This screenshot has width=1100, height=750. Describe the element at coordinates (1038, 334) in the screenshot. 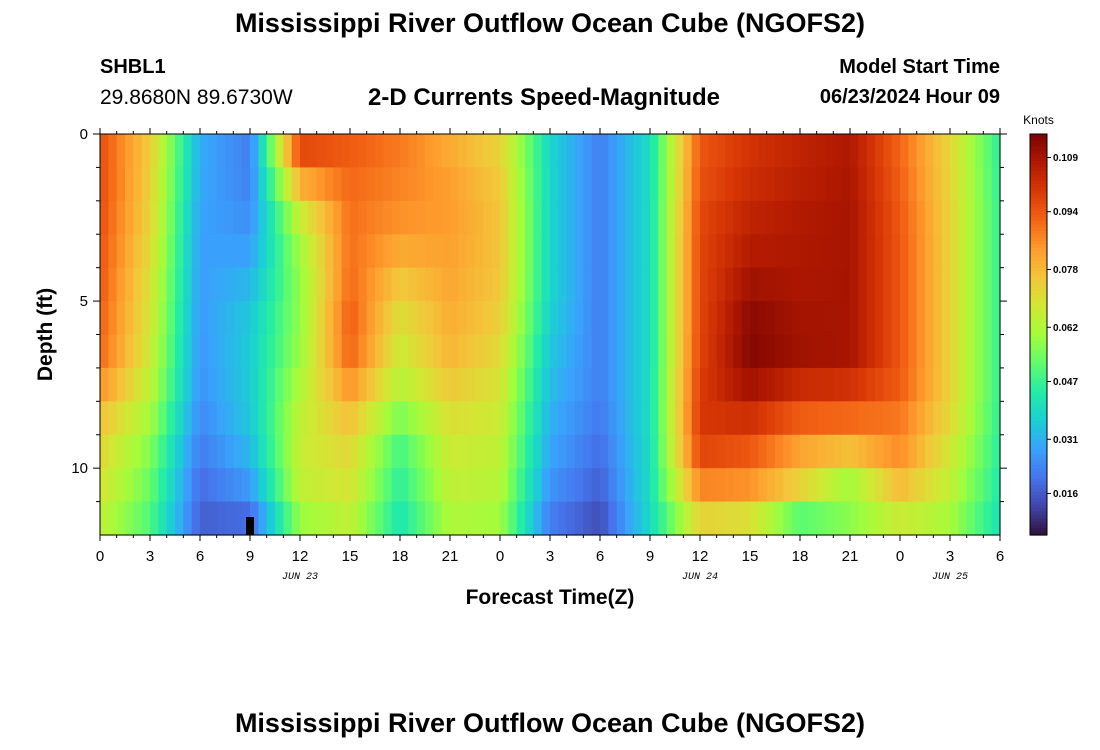

I see `colorbar-frame` at that location.